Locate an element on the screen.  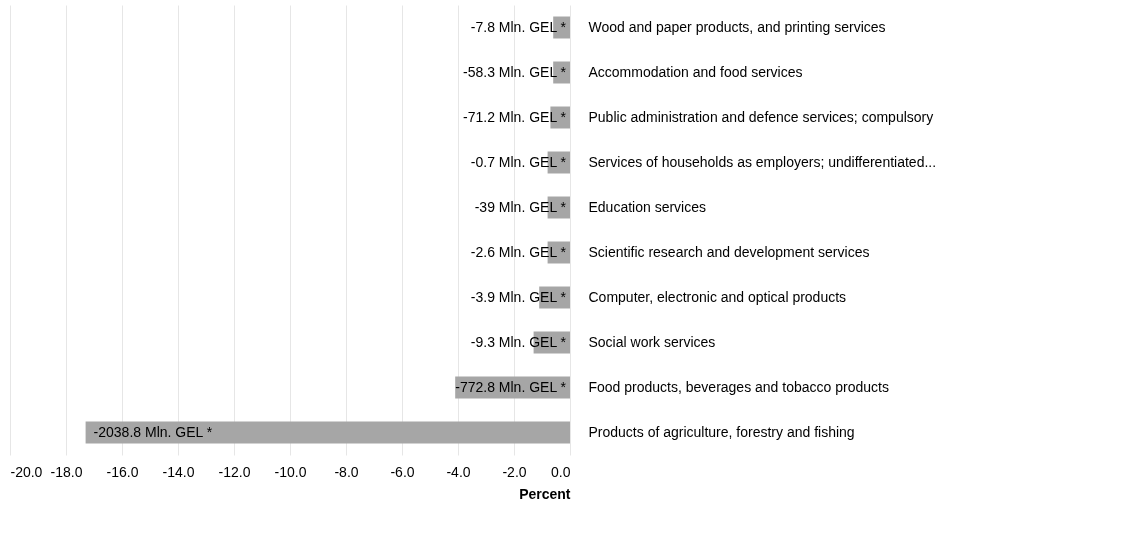
x-tick-label: -16.0 is located at coordinates (122, 471).